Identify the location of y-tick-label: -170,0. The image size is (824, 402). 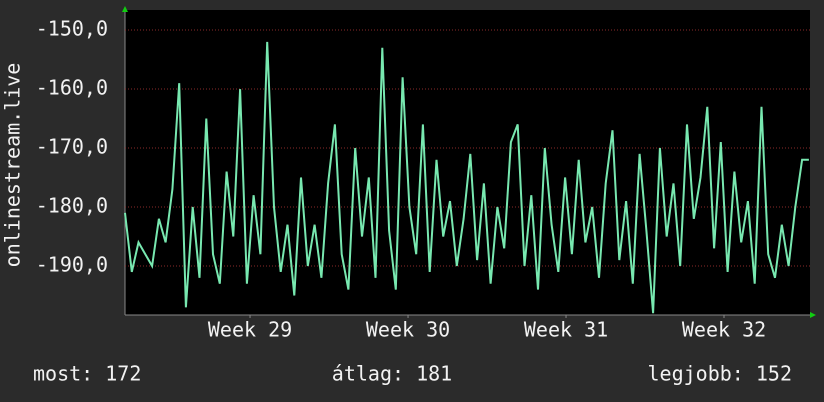
(72, 147).